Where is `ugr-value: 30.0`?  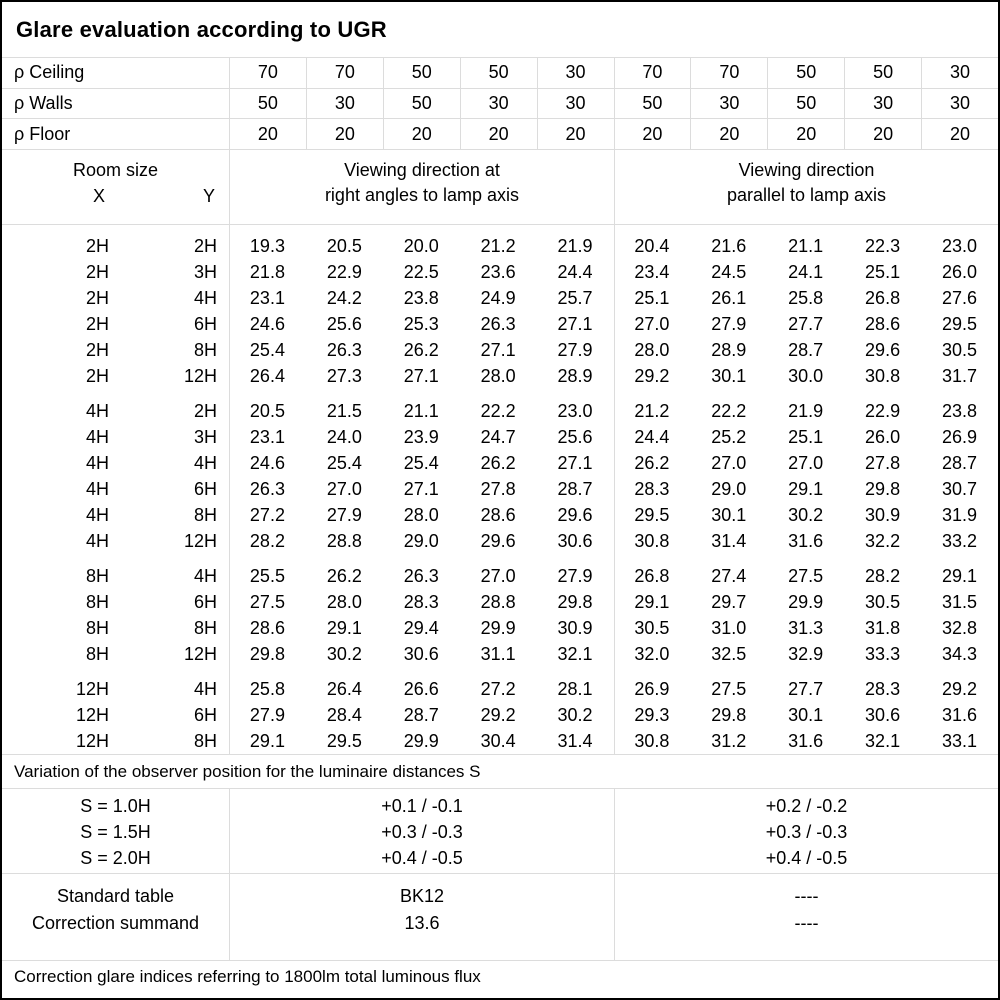 ugr-value: 30.0 is located at coordinates (806, 375).